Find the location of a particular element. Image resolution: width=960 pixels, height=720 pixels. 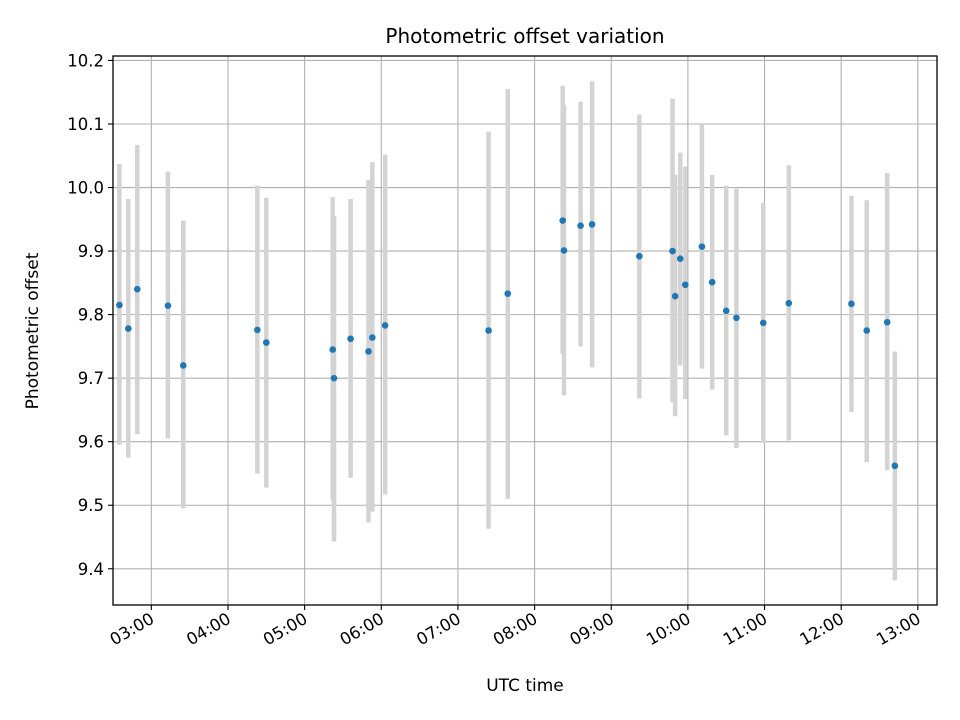

y-tick-label: 9.6 is located at coordinates (91, 442).